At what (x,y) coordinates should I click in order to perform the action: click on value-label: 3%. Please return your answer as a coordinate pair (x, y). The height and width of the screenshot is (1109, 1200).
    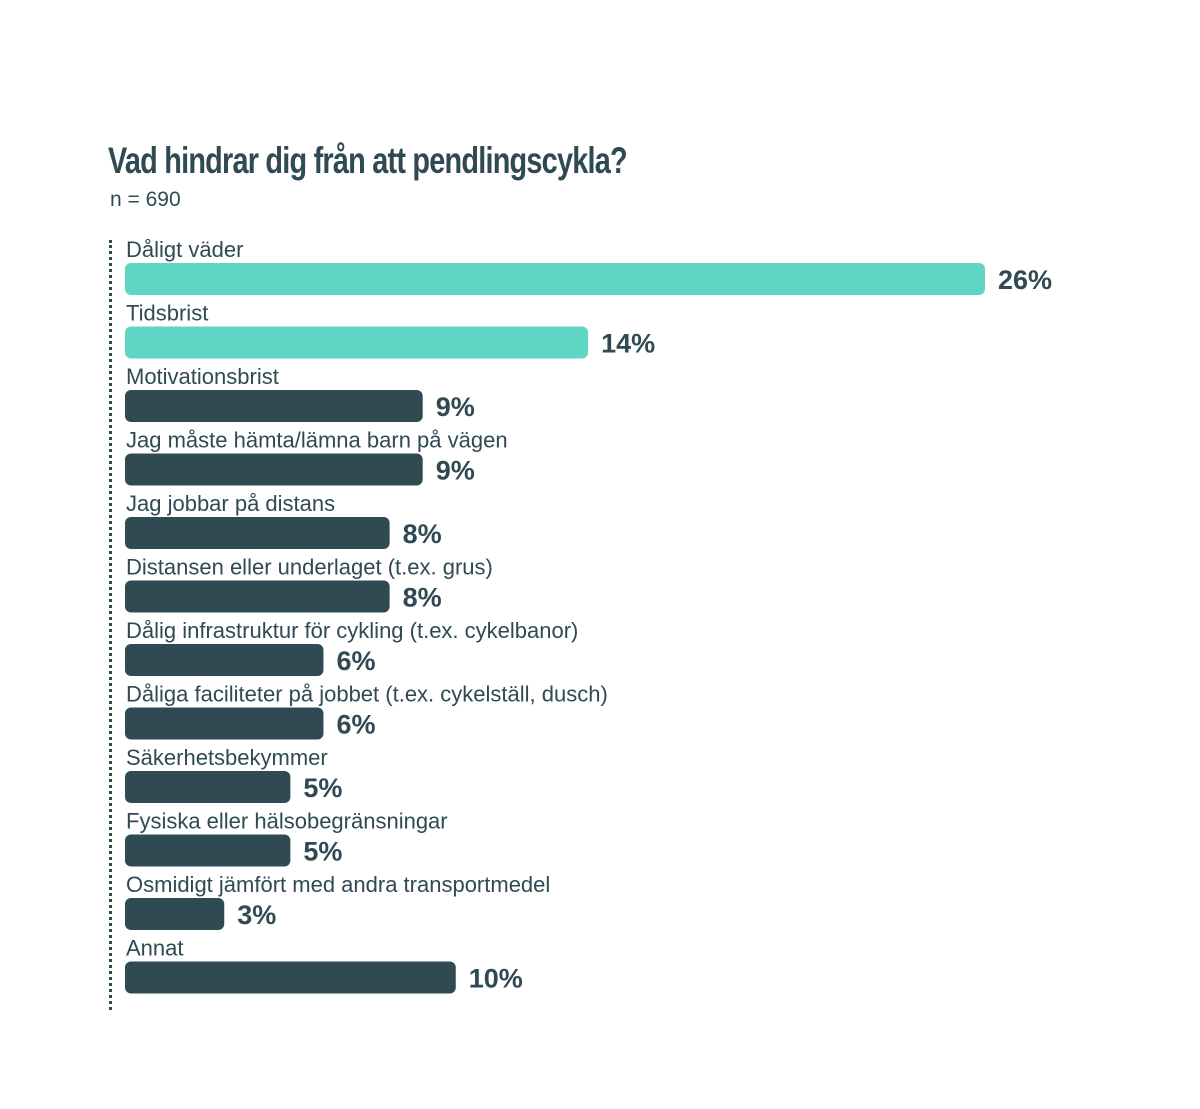
    Looking at the image, I should click on (256, 915).